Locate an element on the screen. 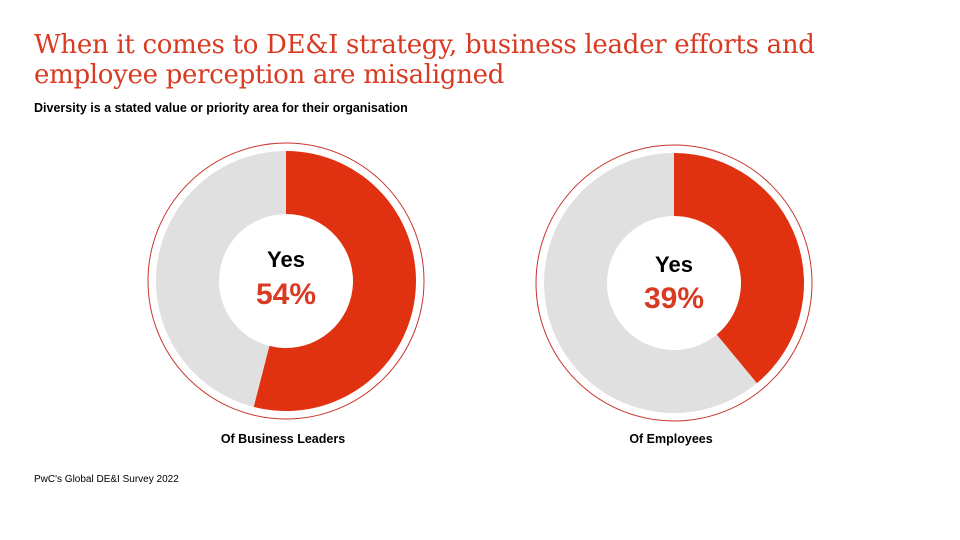 This screenshot has height=540, width=960. center-value: 54% is located at coordinates (286, 294).